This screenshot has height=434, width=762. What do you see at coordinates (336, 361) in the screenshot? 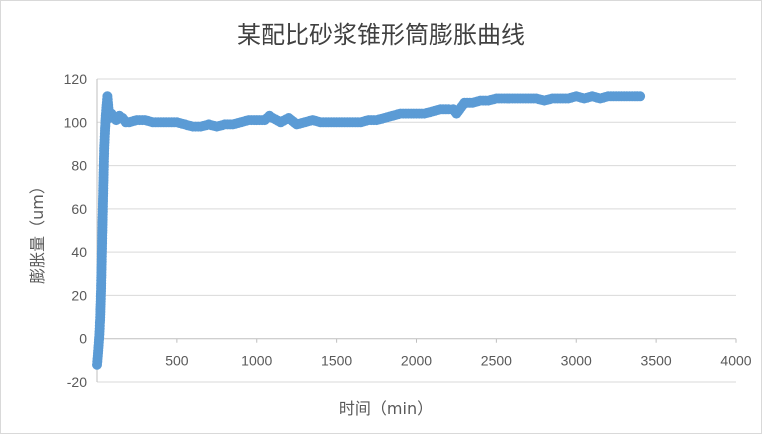
I see `x-tick-label: 1500` at bounding box center [336, 361].